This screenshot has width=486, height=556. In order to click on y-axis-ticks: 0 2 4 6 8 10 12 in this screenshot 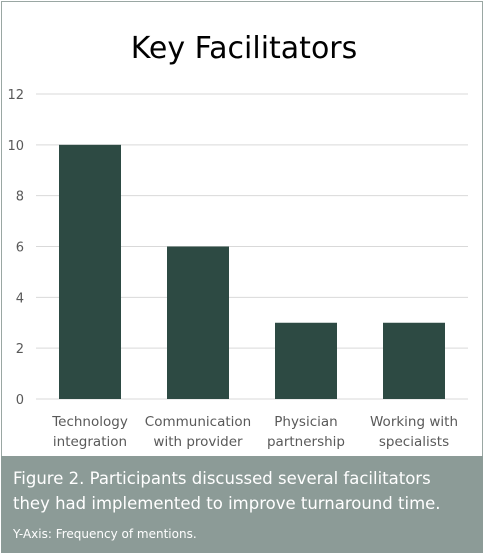, I will do `click(15, 248)`.